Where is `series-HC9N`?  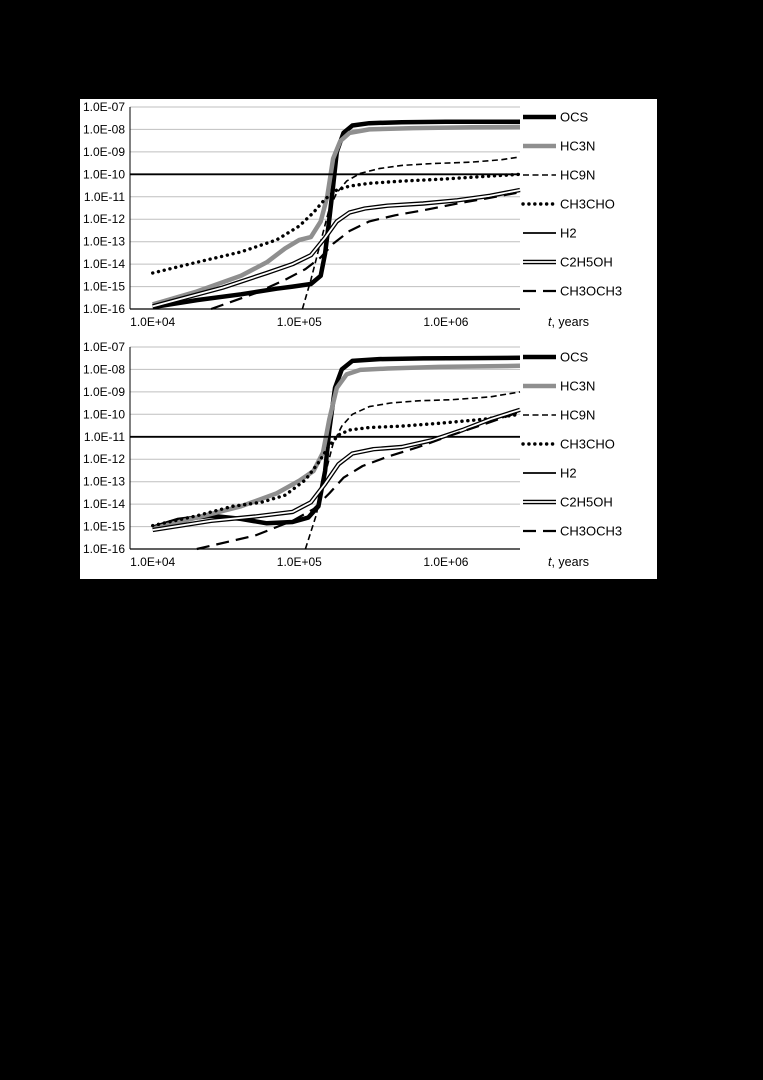 series-HC9N is located at coordinates (412, 470).